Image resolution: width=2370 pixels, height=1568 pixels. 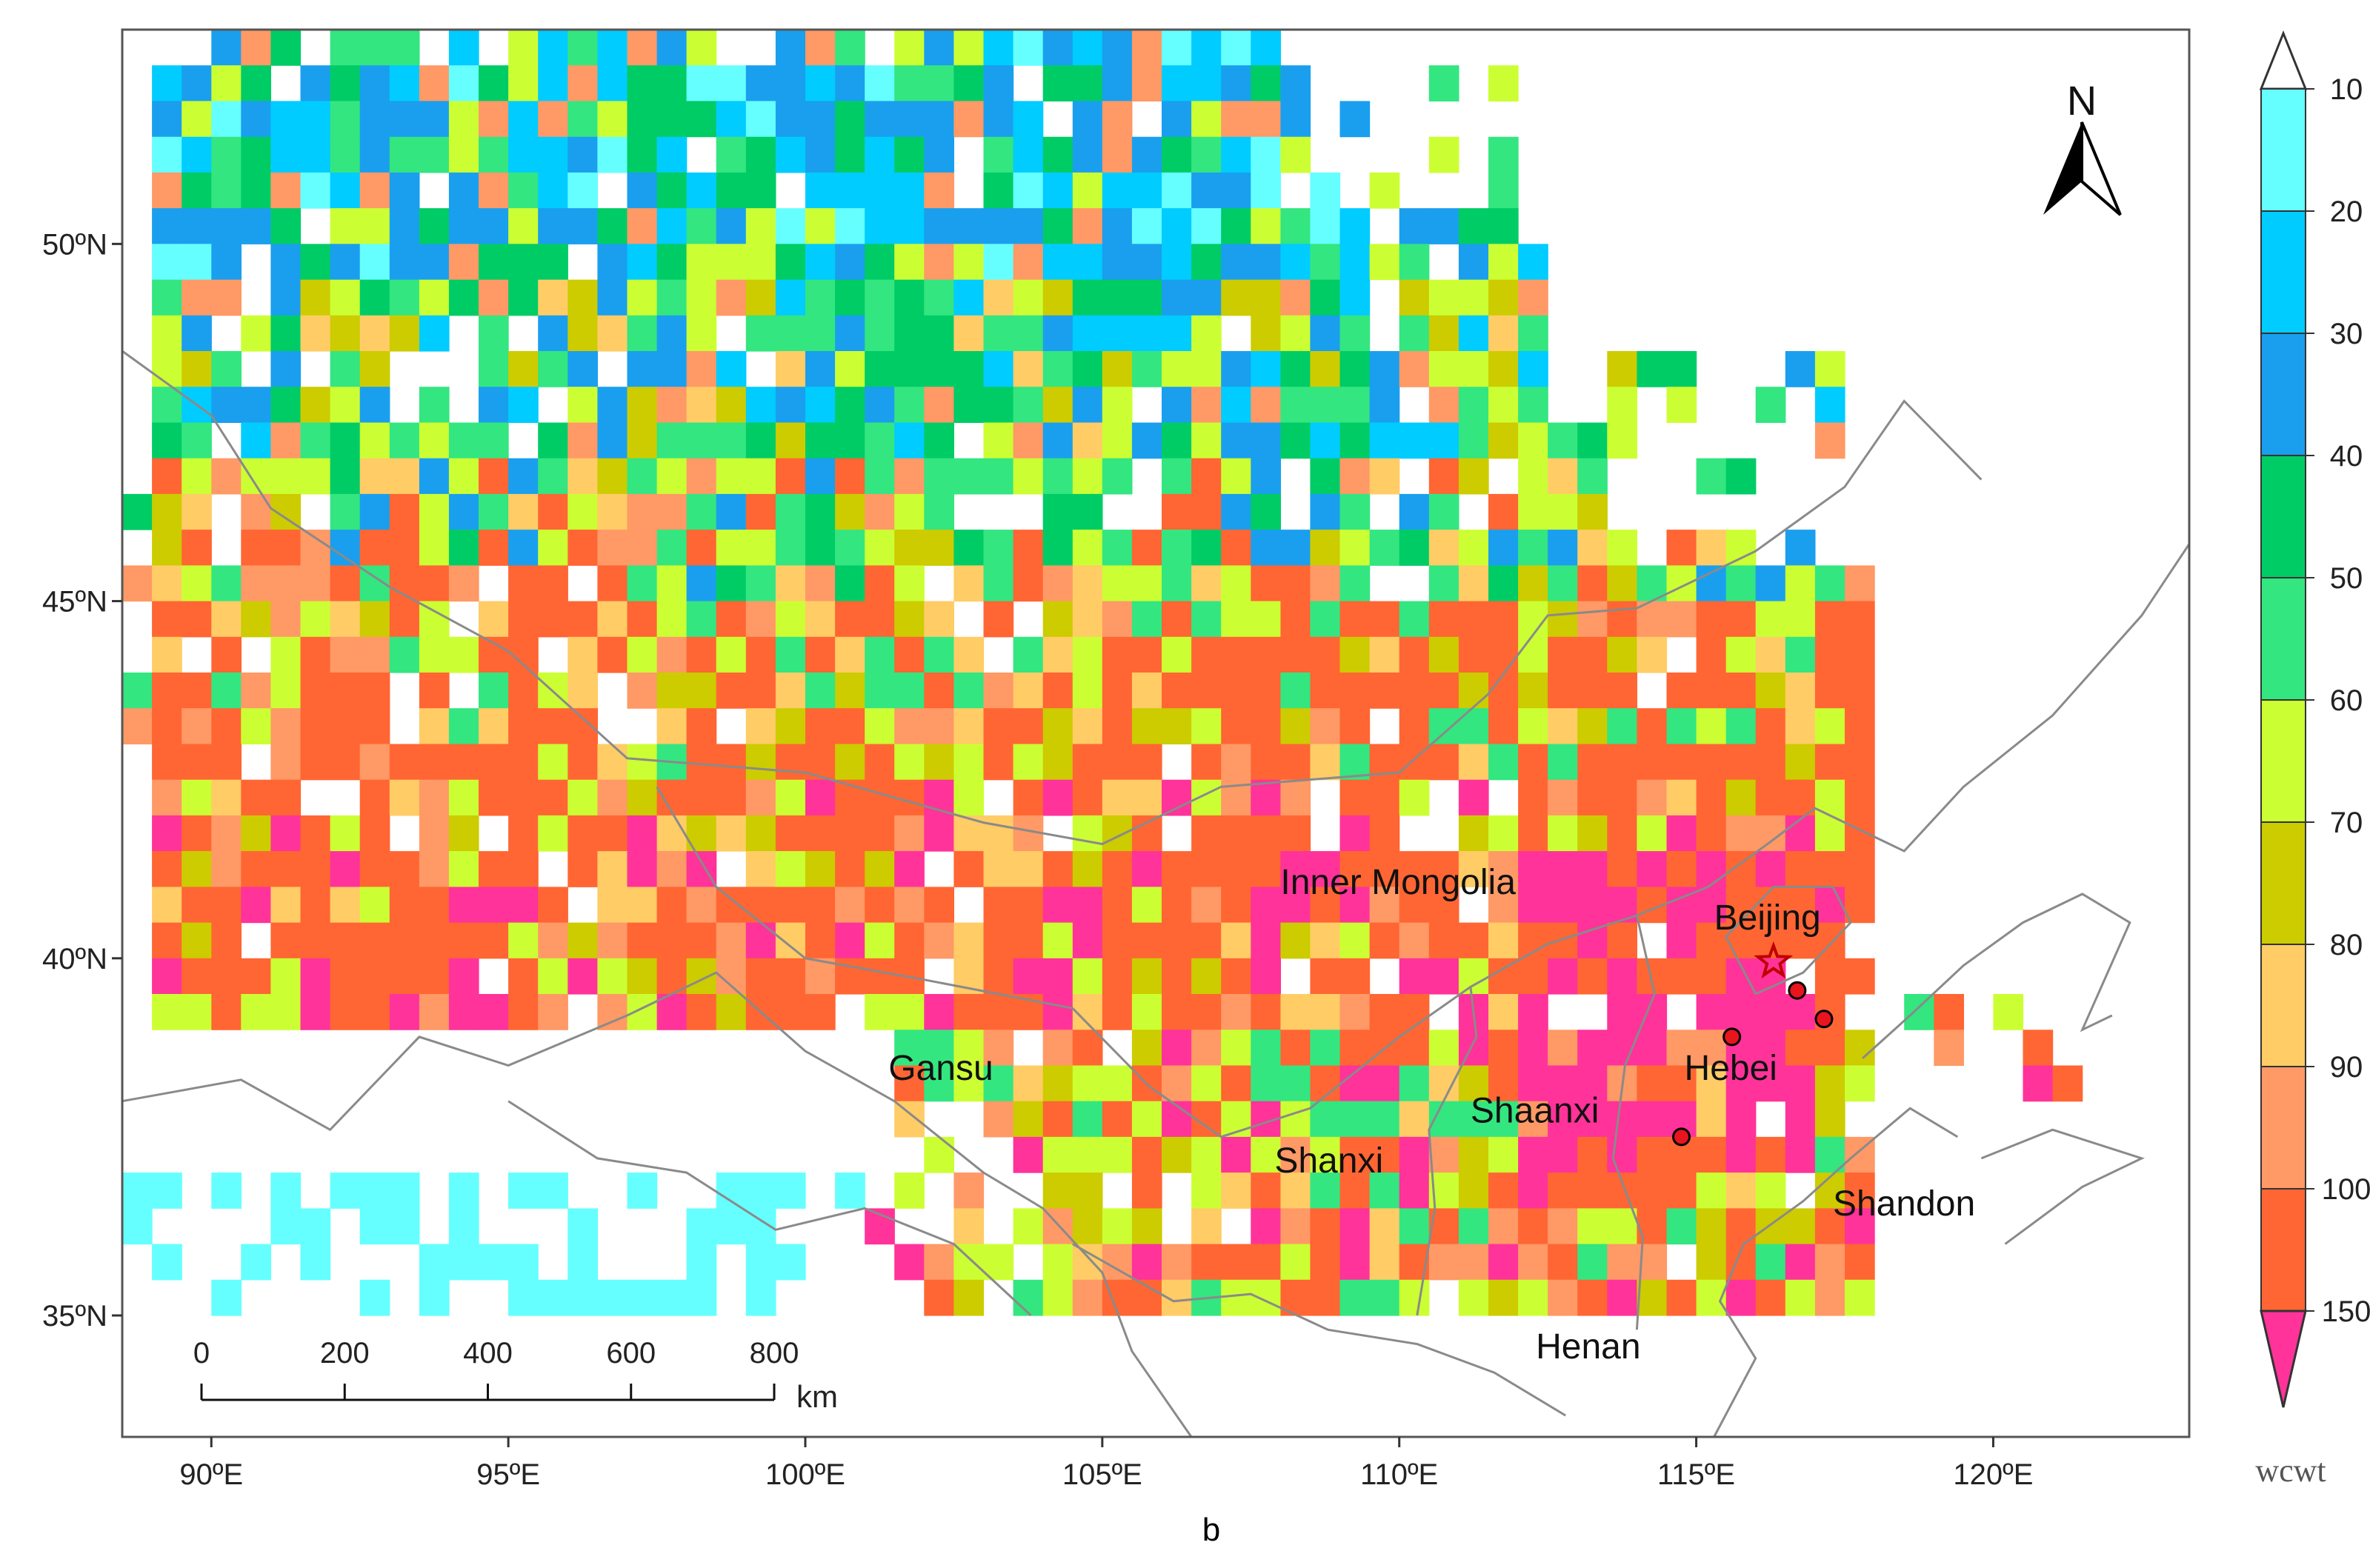 I want to click on lat-tick-label: 50ºN, so click(x=74, y=245).